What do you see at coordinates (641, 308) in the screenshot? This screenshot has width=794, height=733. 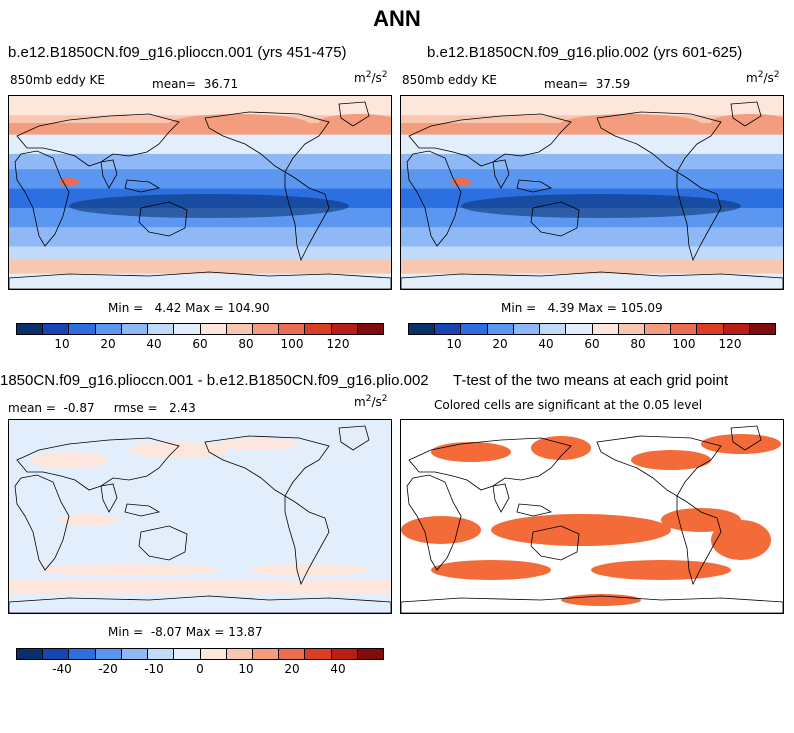 I see `panel2-max-value: 105.09` at bounding box center [641, 308].